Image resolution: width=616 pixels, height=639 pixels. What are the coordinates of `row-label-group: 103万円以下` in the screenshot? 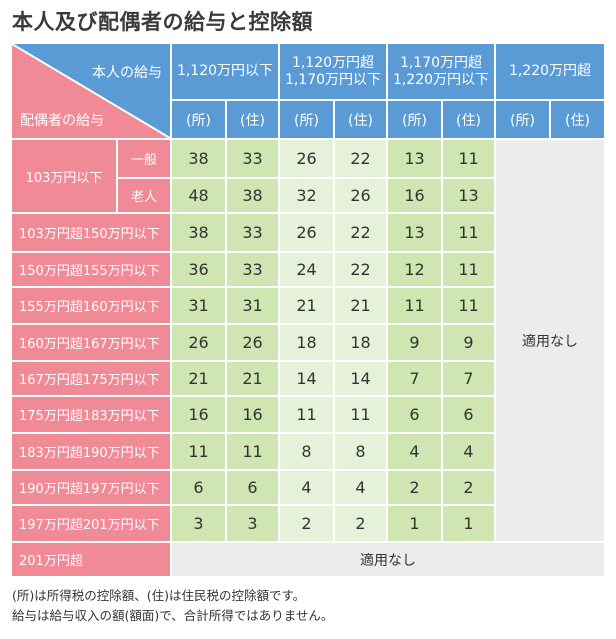 It's located at (64, 176).